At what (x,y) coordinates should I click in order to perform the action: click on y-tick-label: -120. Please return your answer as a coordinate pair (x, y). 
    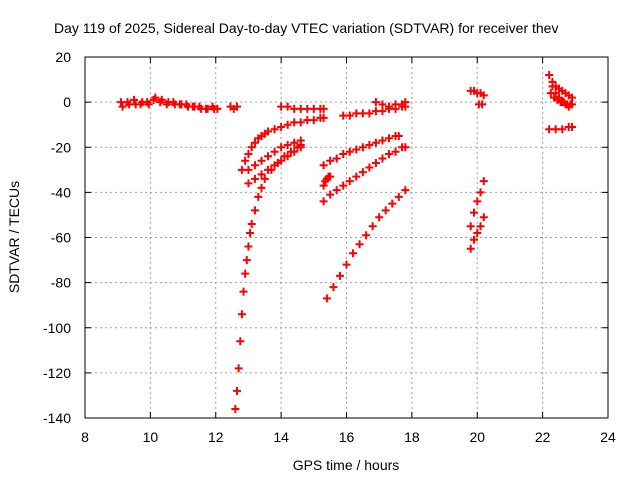
    Looking at the image, I should click on (57, 373).